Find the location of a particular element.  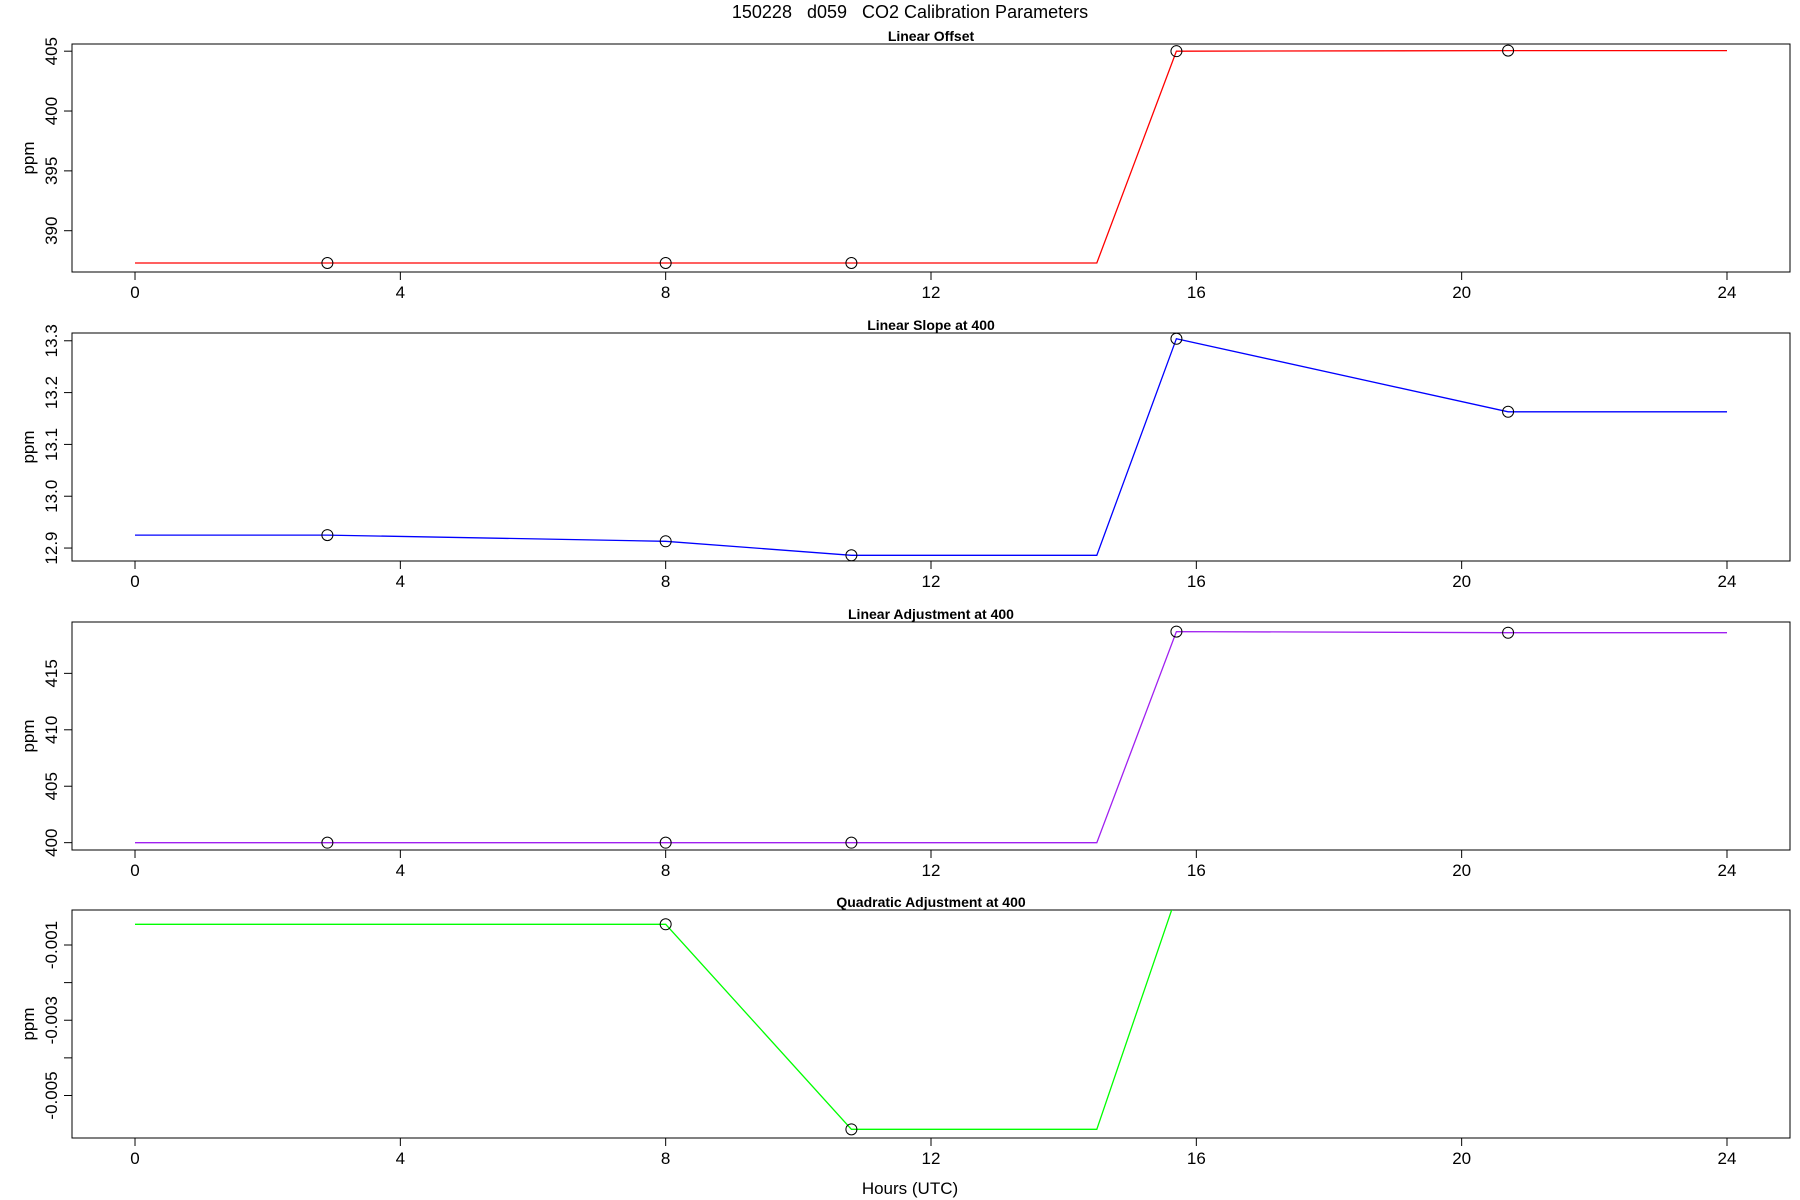

y-tick-label: 390 is located at coordinates (51, 231).